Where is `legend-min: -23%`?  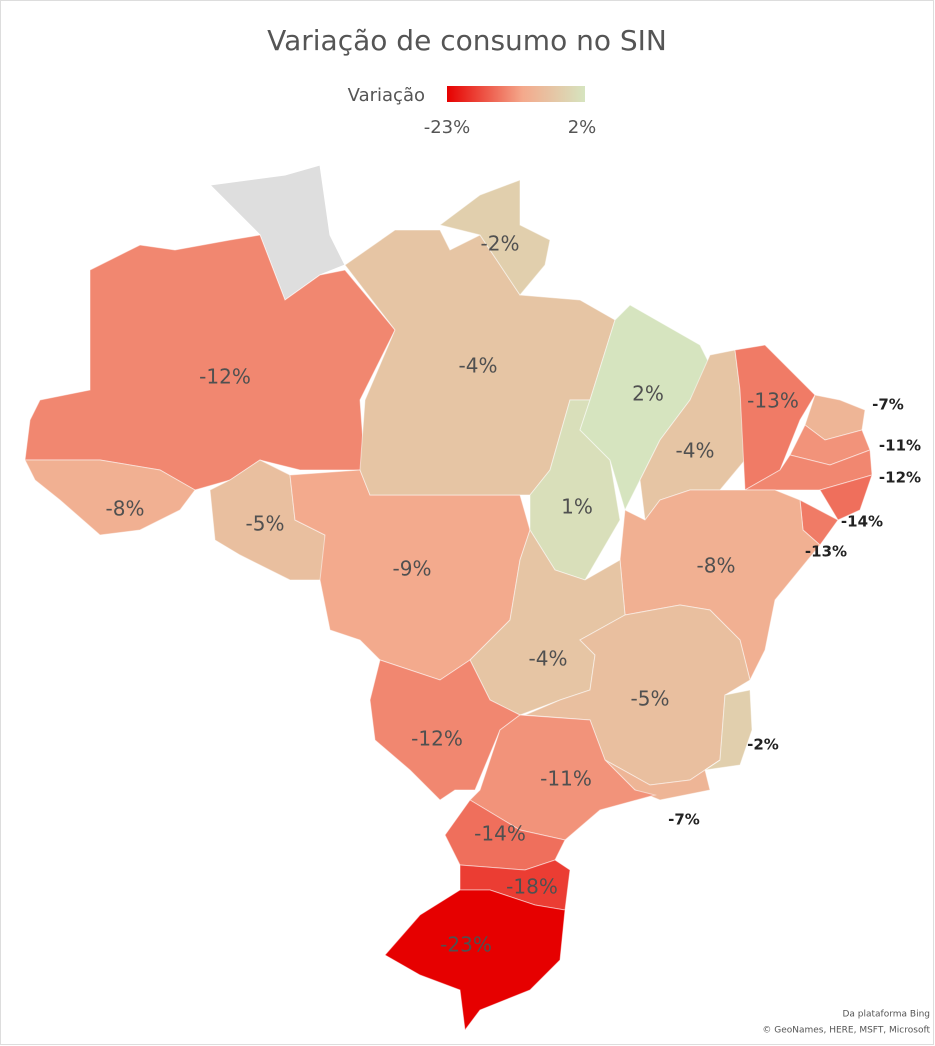
legend-min: -23% is located at coordinates (447, 127).